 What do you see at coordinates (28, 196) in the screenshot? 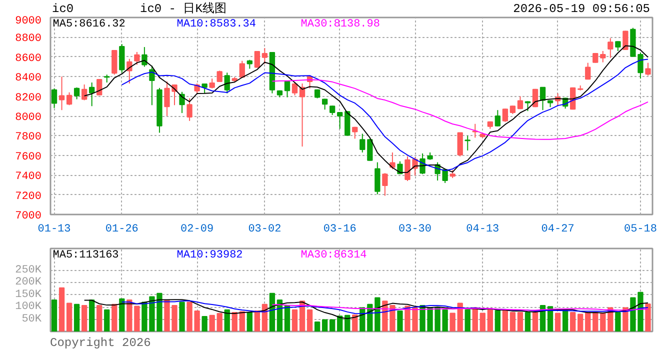
I see `y-tick-label: 7200` at bounding box center [28, 196].